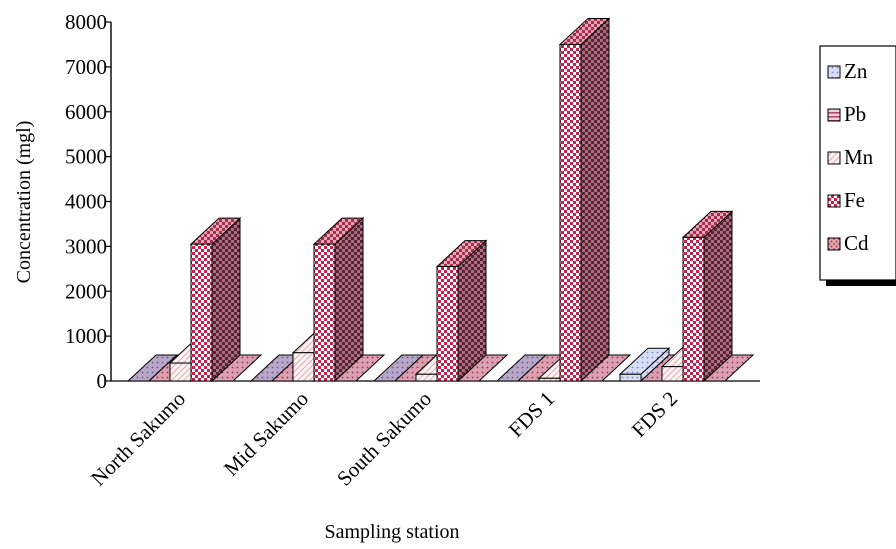  I want to click on y-tick-label: 1000, so click(86, 336).